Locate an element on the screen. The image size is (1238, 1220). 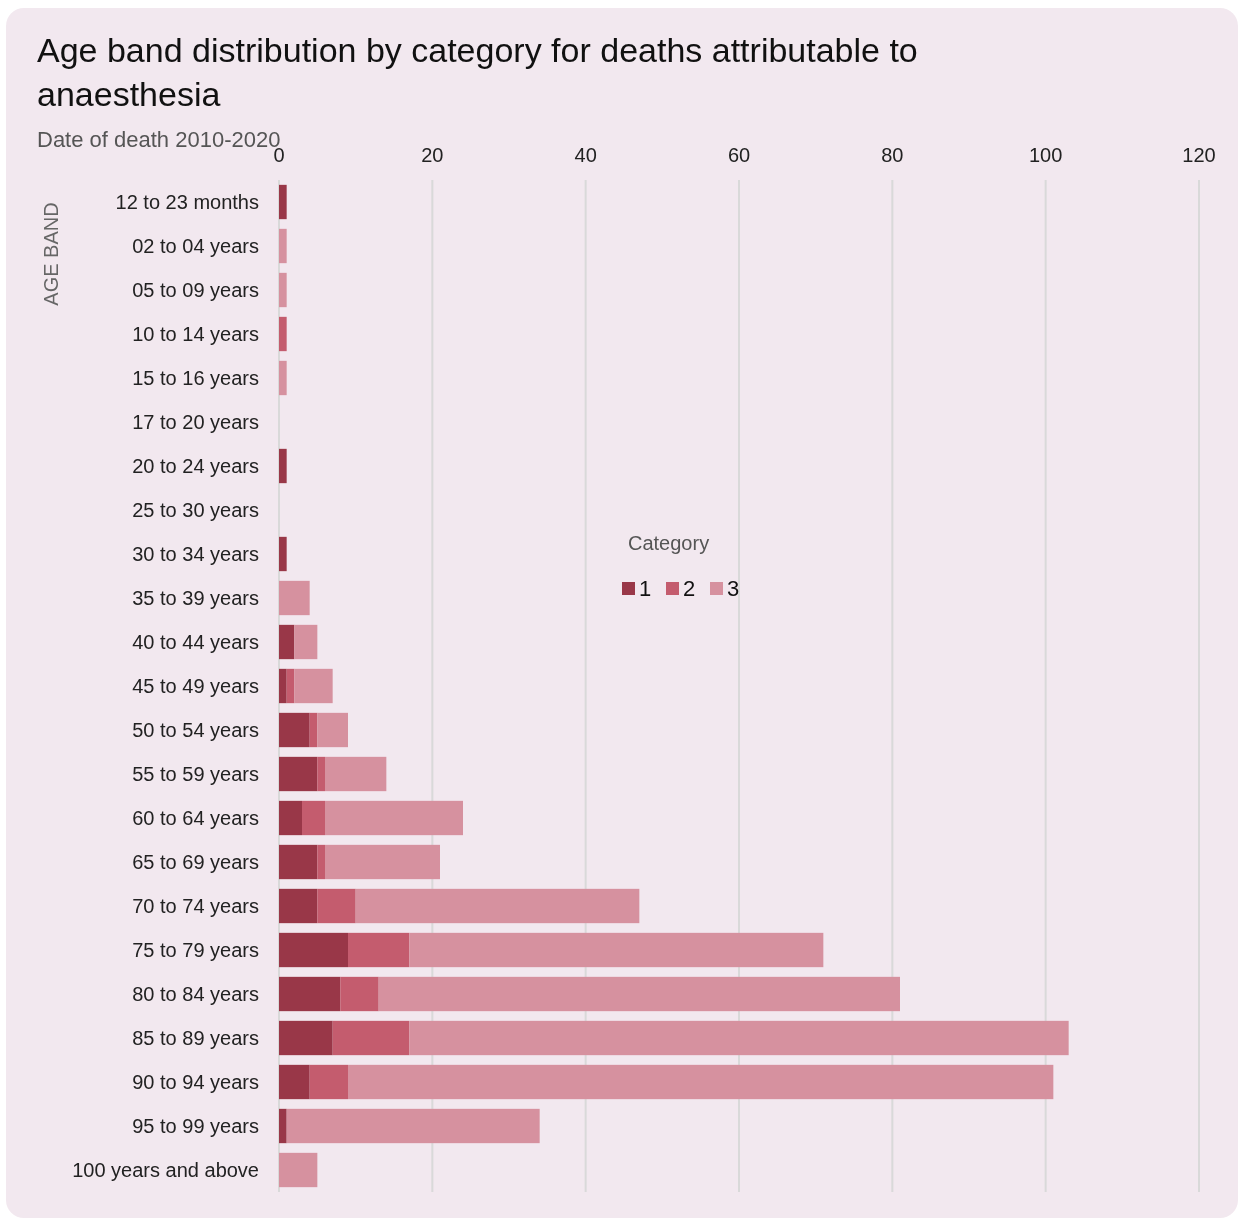
y-tick-label: 17 to 20 years is located at coordinates (195, 422).